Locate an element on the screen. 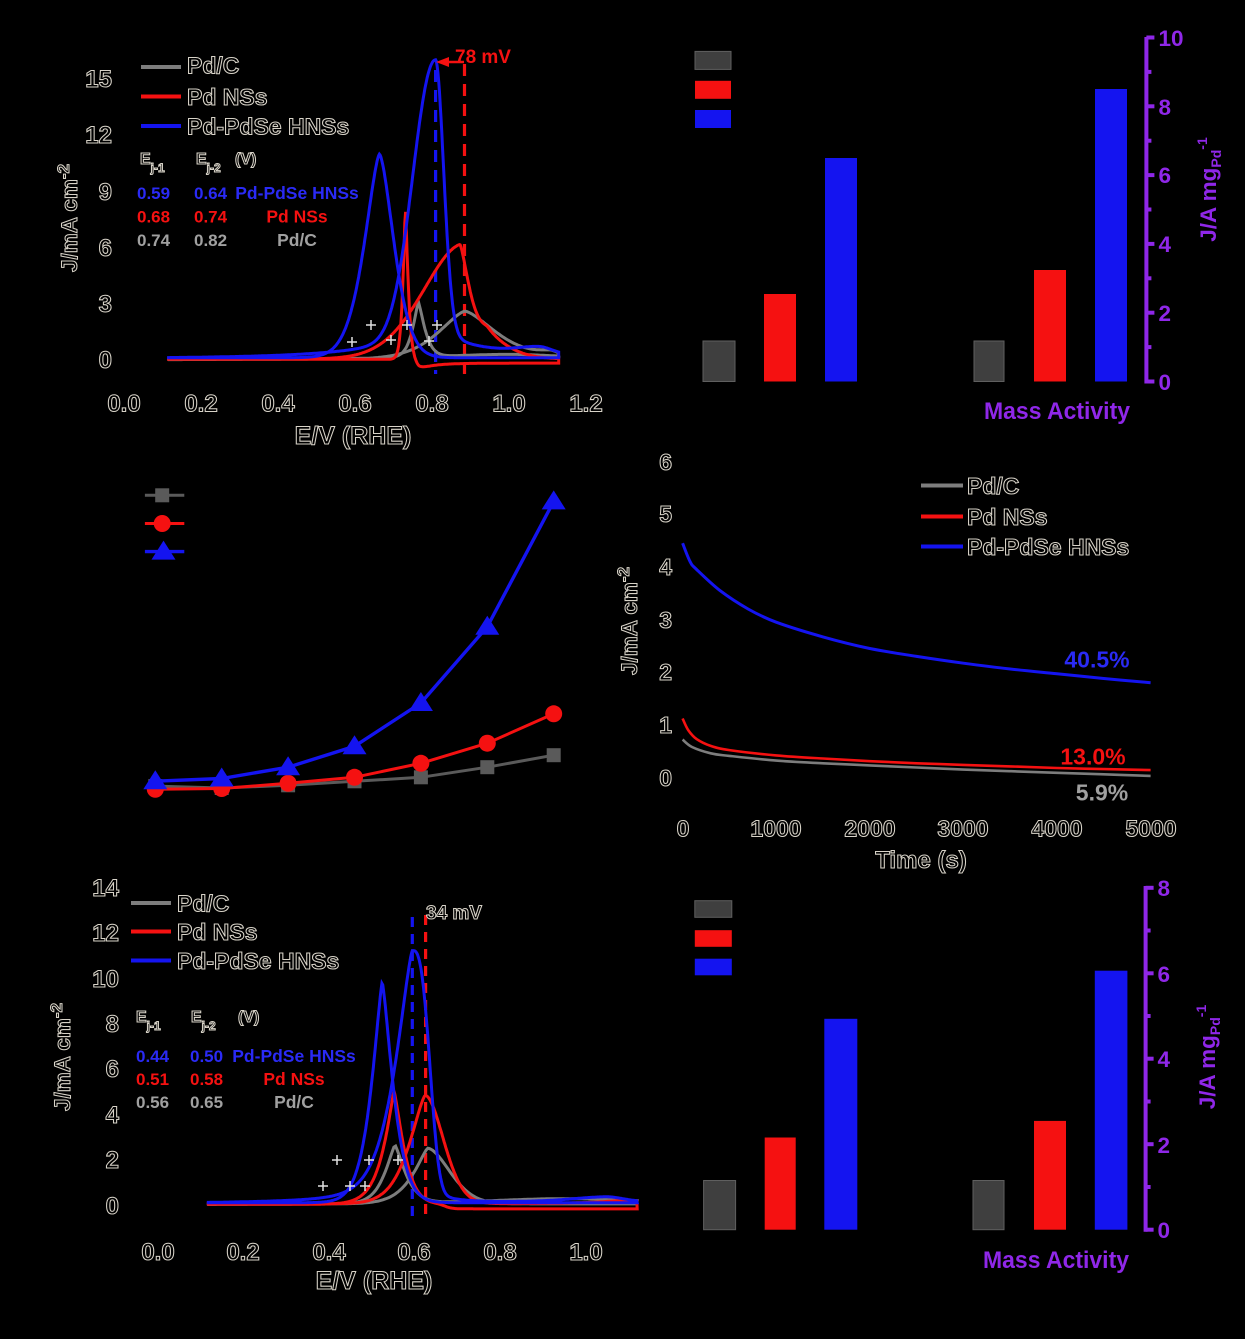 This screenshot has height=1339, width=1245. svg-text: 0.56 is located at coordinates (152, 1102).